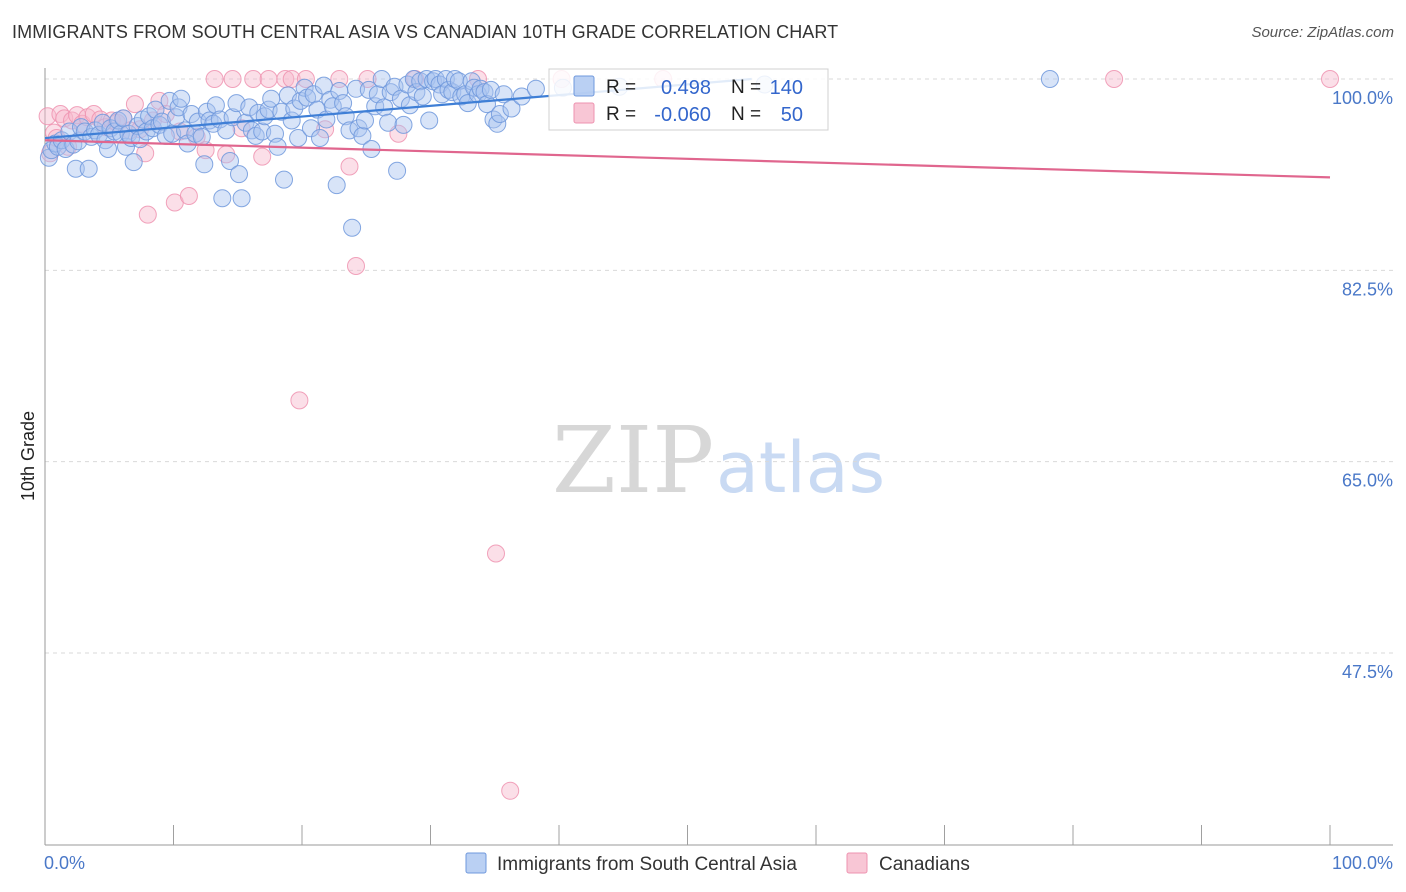  What do you see at coordinates (28, 456) in the screenshot?
I see `y-axis-label: 10th Grade` at bounding box center [28, 456].